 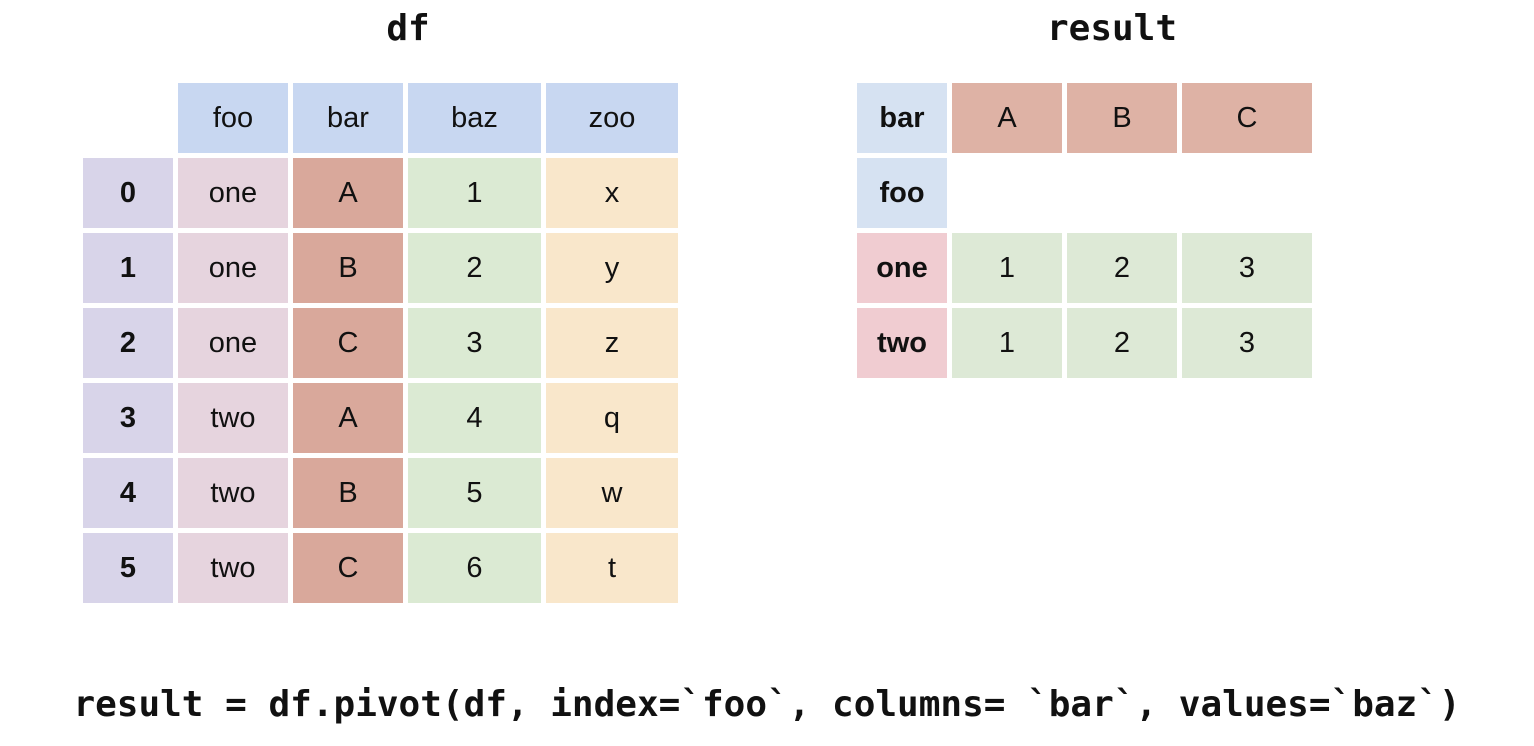 I want to click on df-header-row: foo bar baz zoo, so click(x=380, y=118).